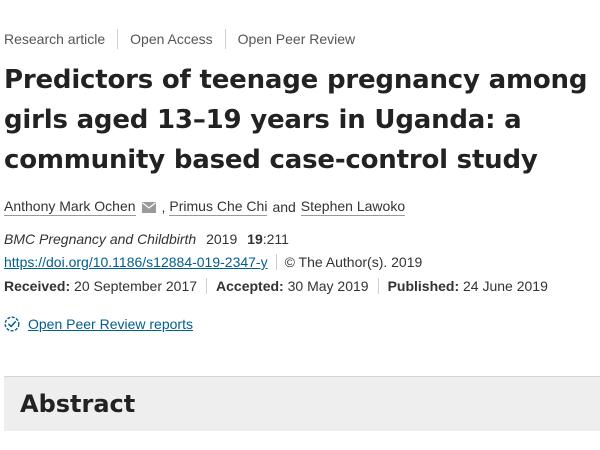 This screenshot has height=450, width=600. I want to click on peer-review-reports-label: Open Peer Review reports, so click(110, 324).